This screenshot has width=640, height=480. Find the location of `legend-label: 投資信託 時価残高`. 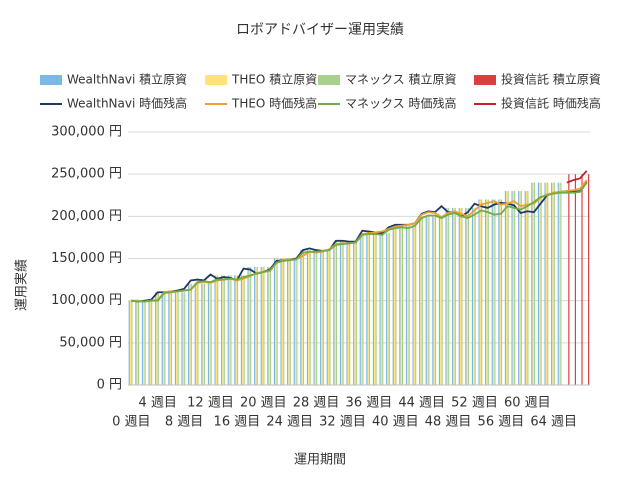

legend-label: 投資信託 時価残高 is located at coordinates (551, 103).